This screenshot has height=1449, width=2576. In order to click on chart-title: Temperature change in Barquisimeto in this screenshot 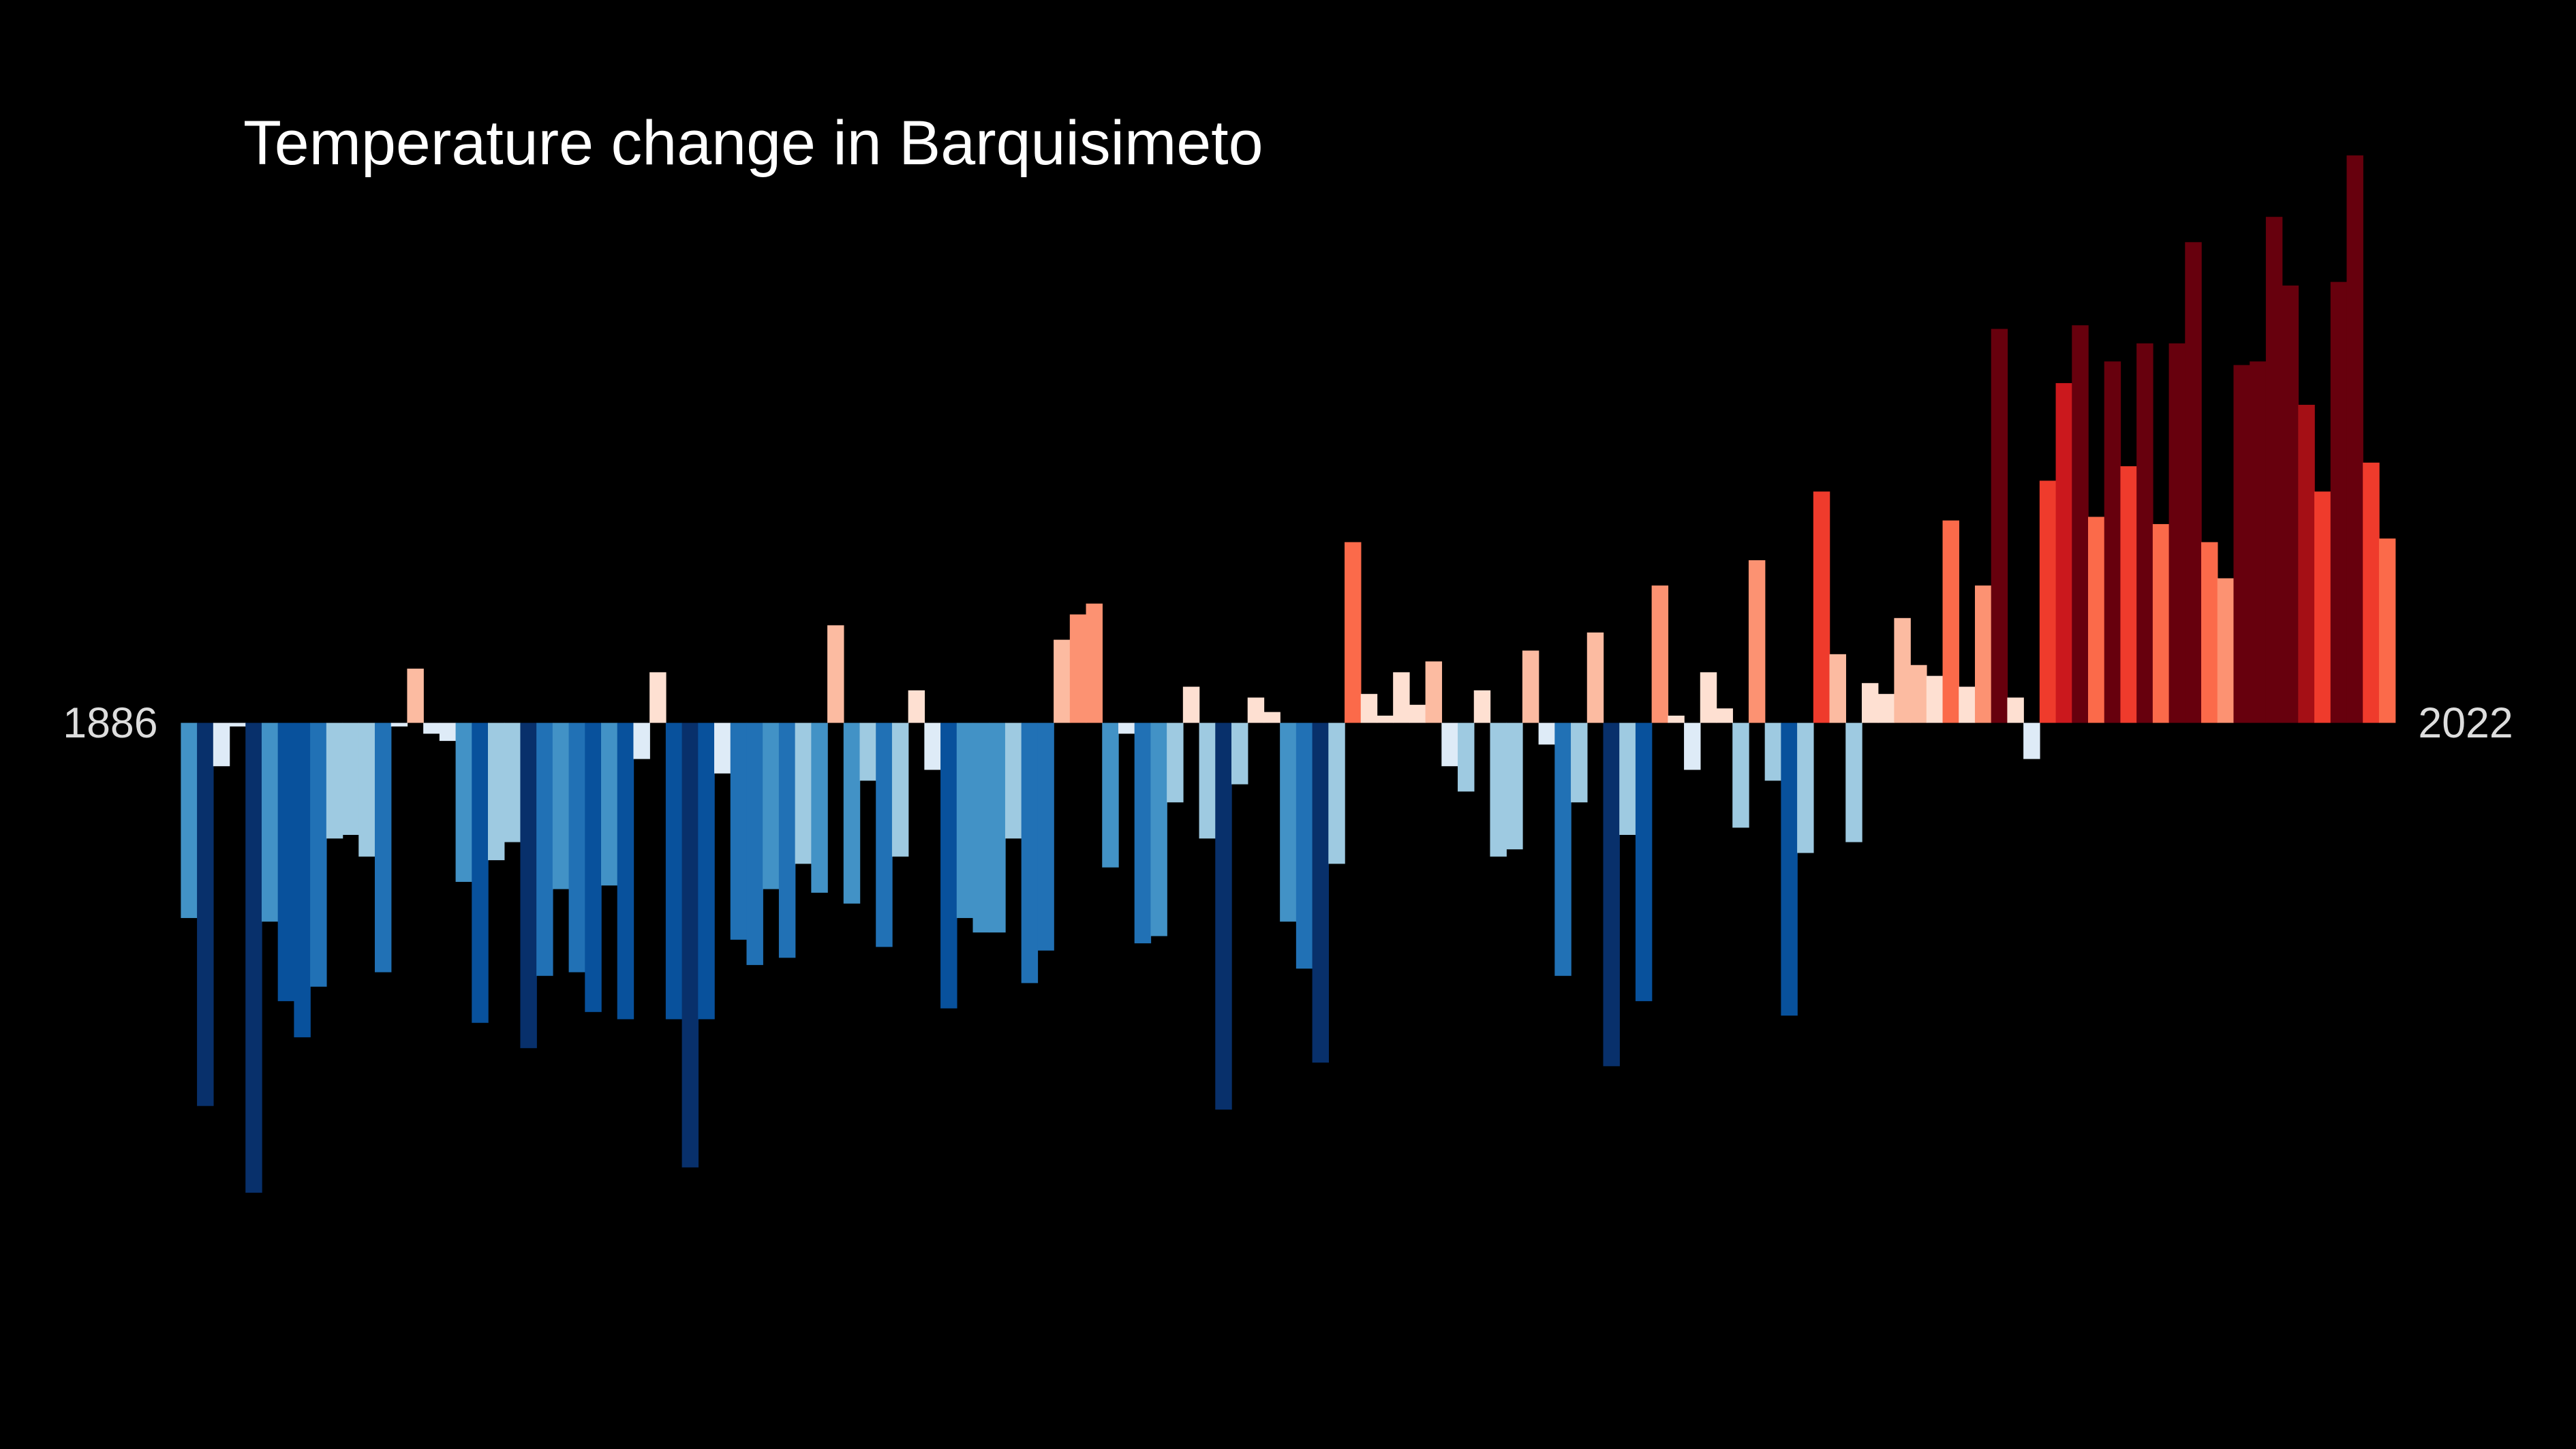, I will do `click(753, 143)`.